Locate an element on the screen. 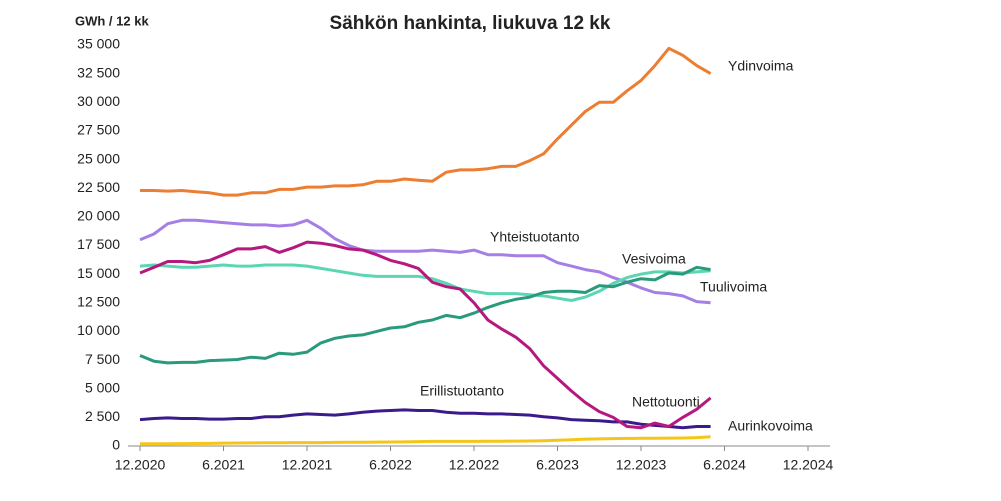 The image size is (1001, 501). y-tick-label: 2 500 is located at coordinates (102, 416).